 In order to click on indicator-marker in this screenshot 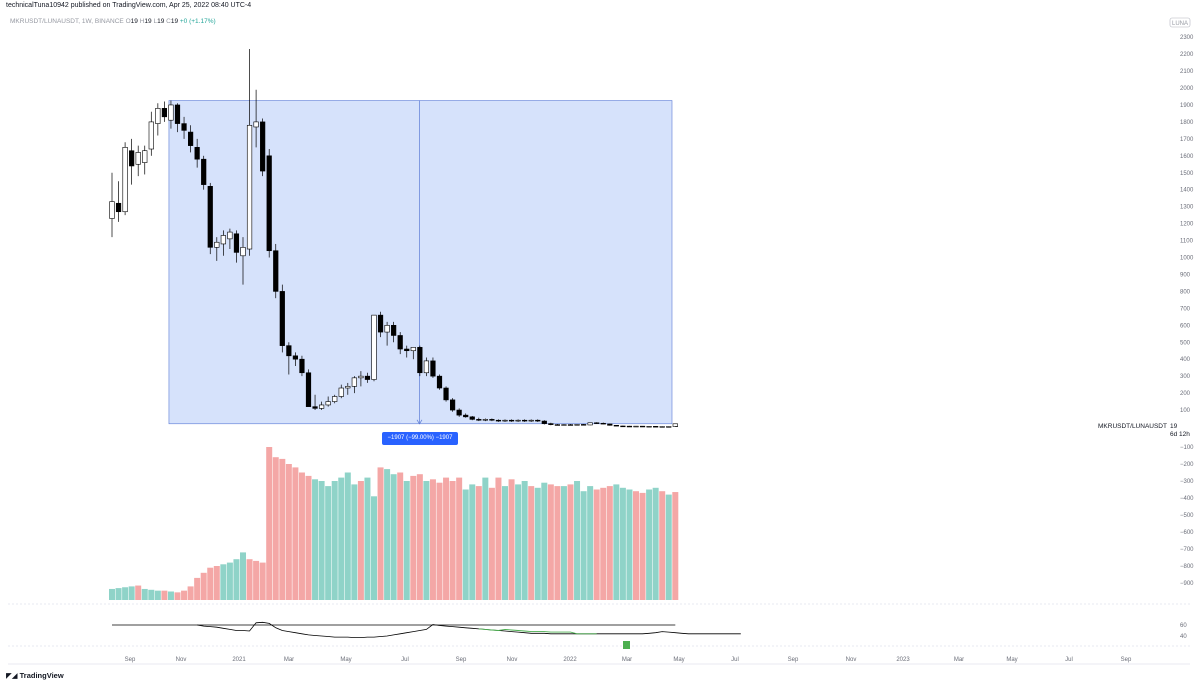, I will do `click(626, 645)`.